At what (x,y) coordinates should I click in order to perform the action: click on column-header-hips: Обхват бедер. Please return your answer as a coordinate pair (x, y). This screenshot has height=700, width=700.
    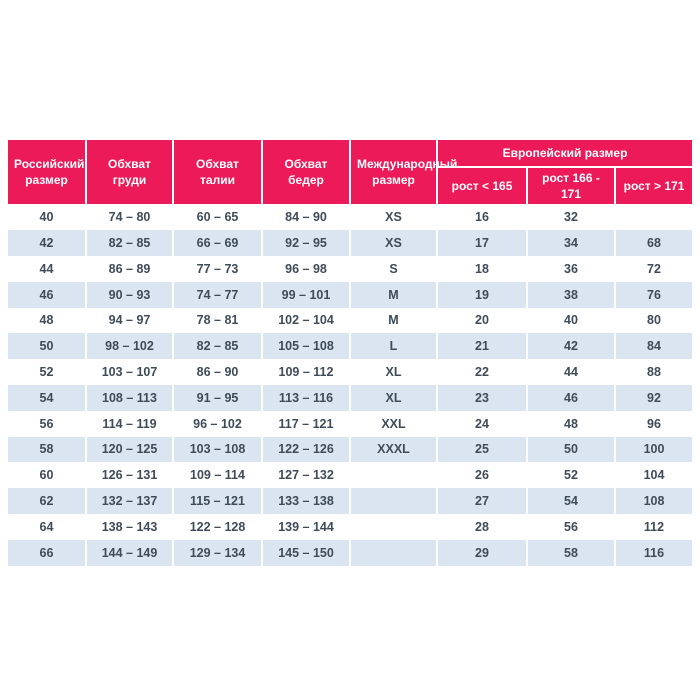
    Looking at the image, I should click on (305, 172).